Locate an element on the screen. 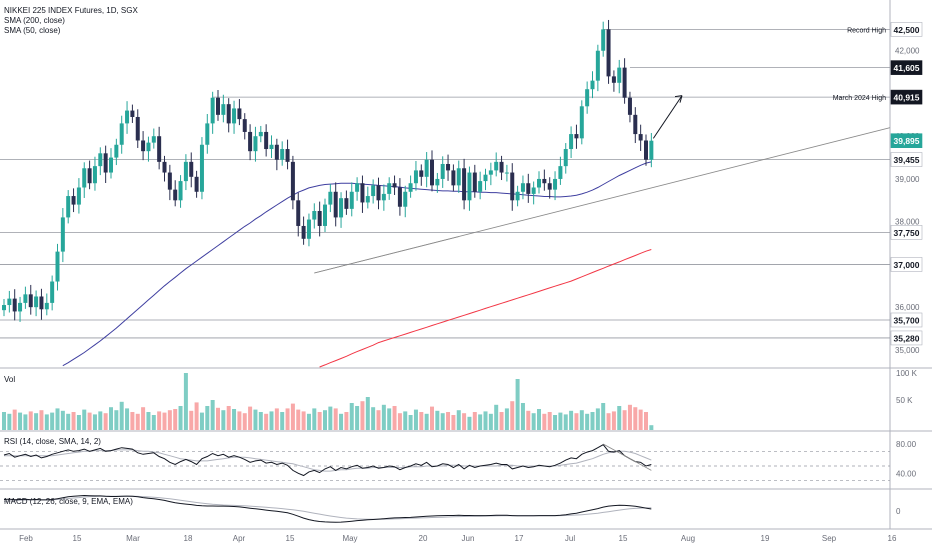  sma200-line is located at coordinates (485, 308).